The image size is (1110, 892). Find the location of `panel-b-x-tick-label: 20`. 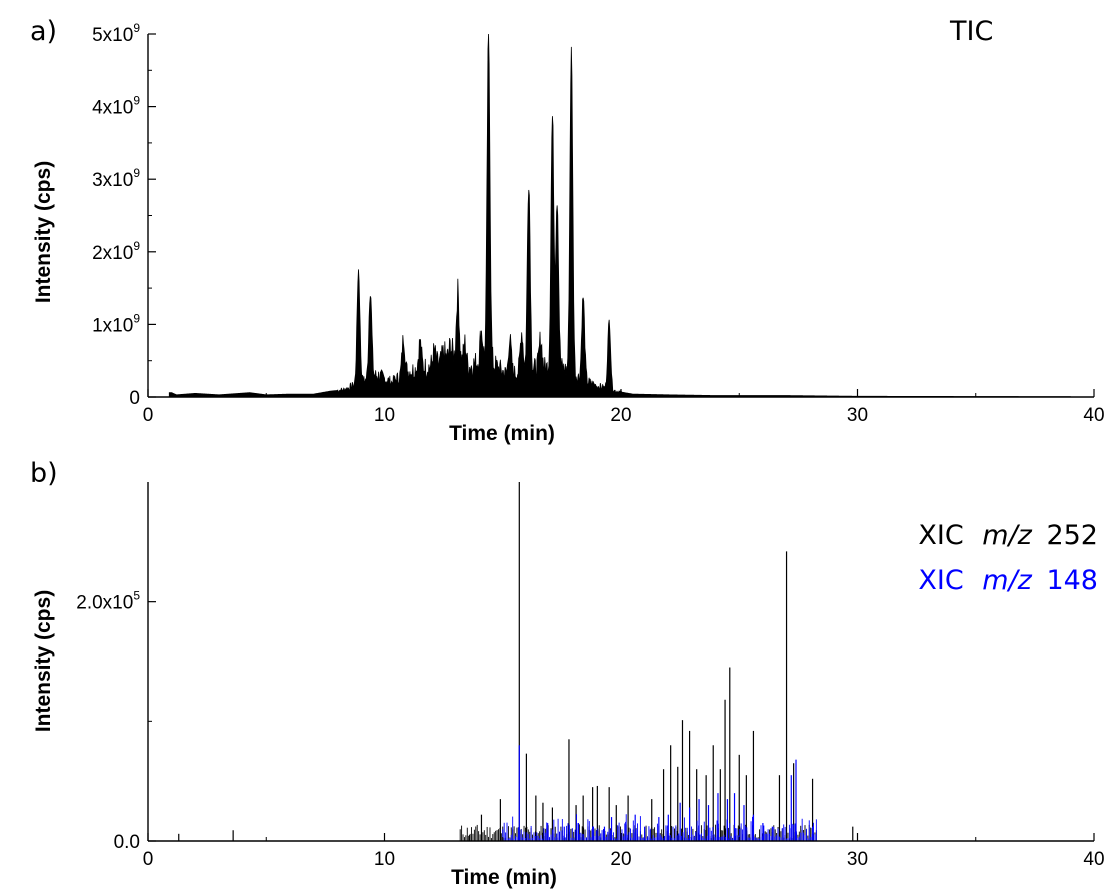

panel-b-x-tick-label: 20 is located at coordinates (620, 859).